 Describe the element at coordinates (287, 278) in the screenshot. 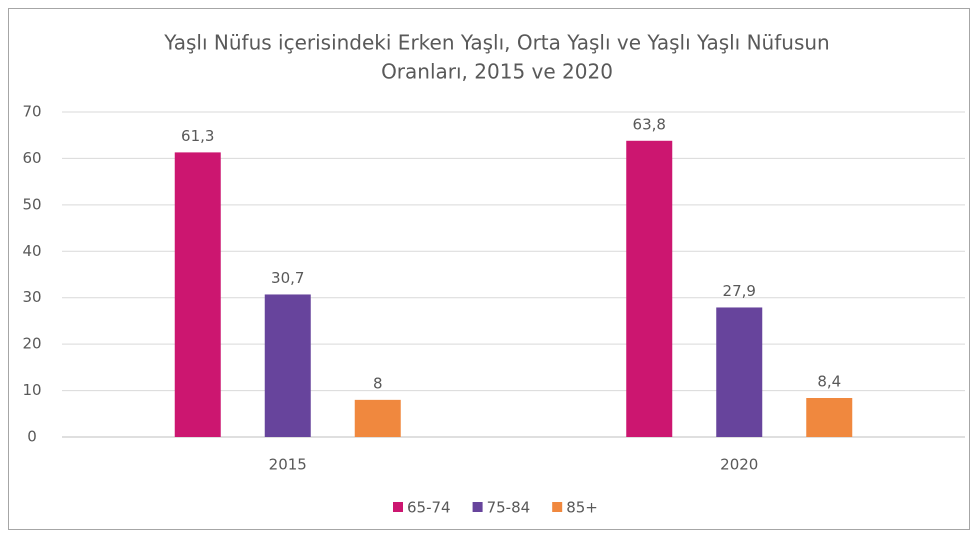

I see `data-label: 30,7` at that location.